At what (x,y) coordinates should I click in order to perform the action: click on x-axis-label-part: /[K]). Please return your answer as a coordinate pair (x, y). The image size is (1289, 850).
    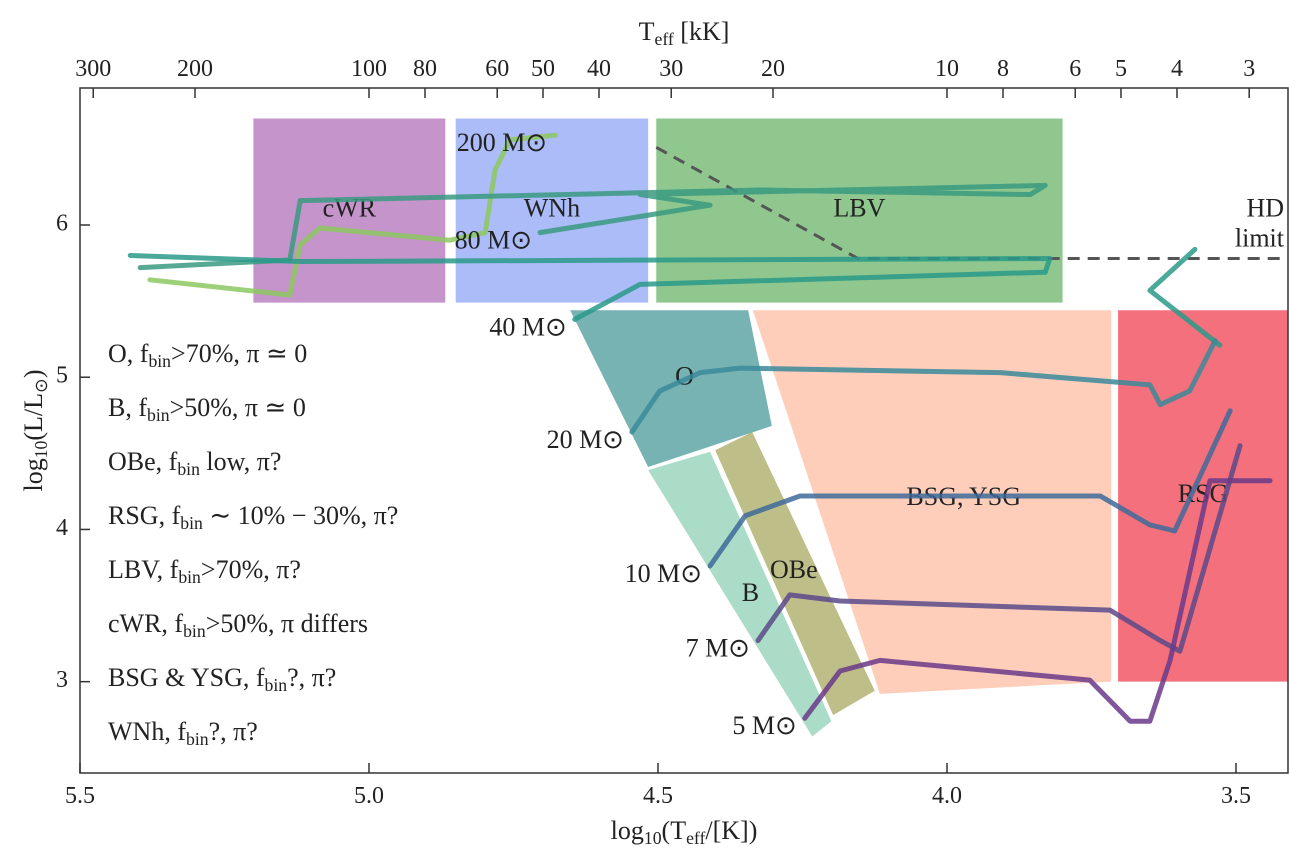
    Looking at the image, I should click on (731, 830).